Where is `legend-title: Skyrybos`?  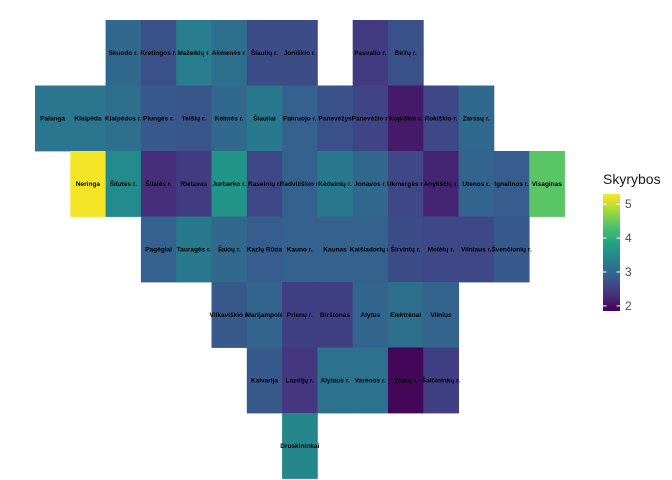
legend-title: Skyrybos is located at coordinates (632, 179).